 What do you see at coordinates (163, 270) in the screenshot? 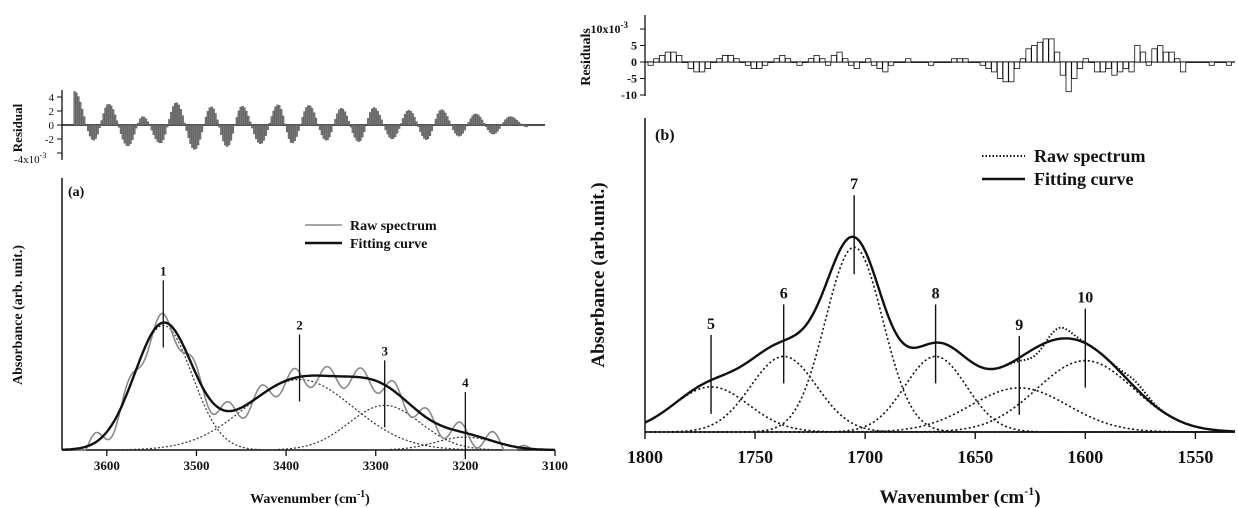
I see `panel-a-peak-1-label: 1` at bounding box center [163, 270].